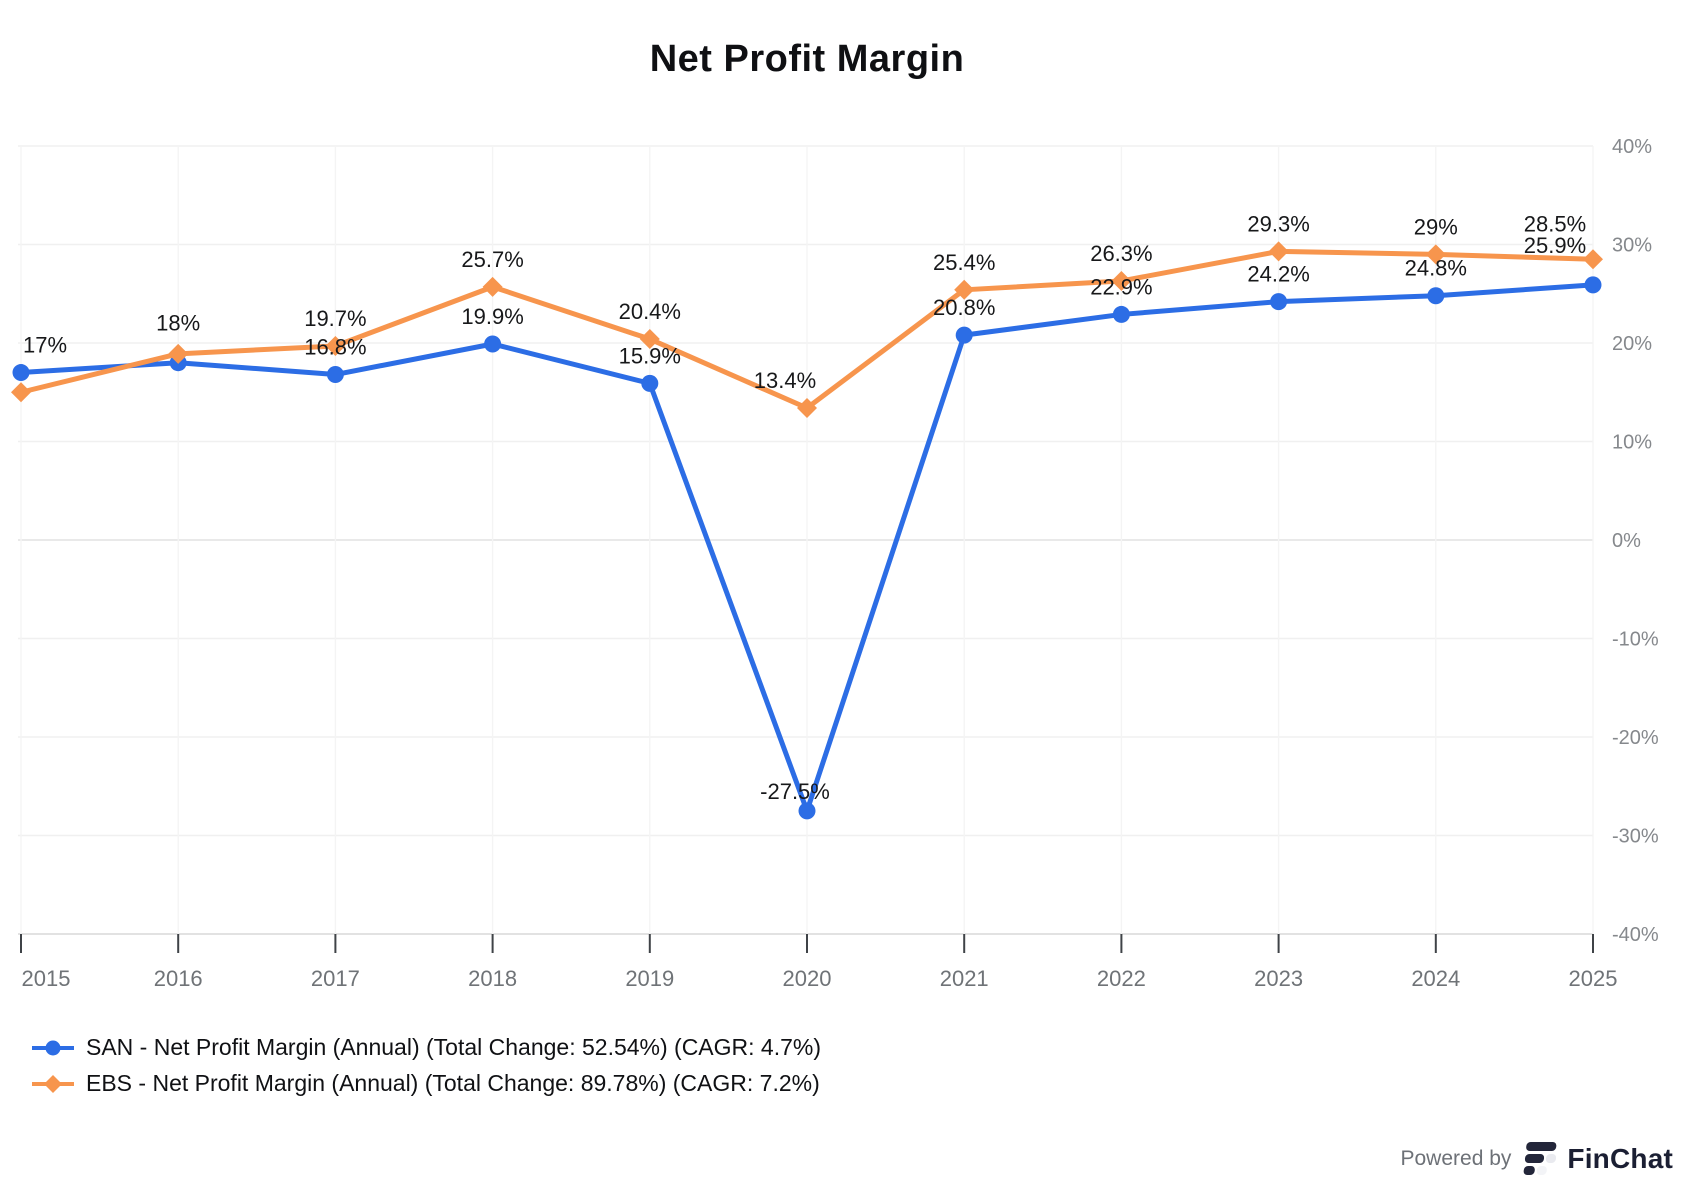 This screenshot has width=1693, height=1201. I want to click on value-label-san: 19.9%, so click(492, 316).